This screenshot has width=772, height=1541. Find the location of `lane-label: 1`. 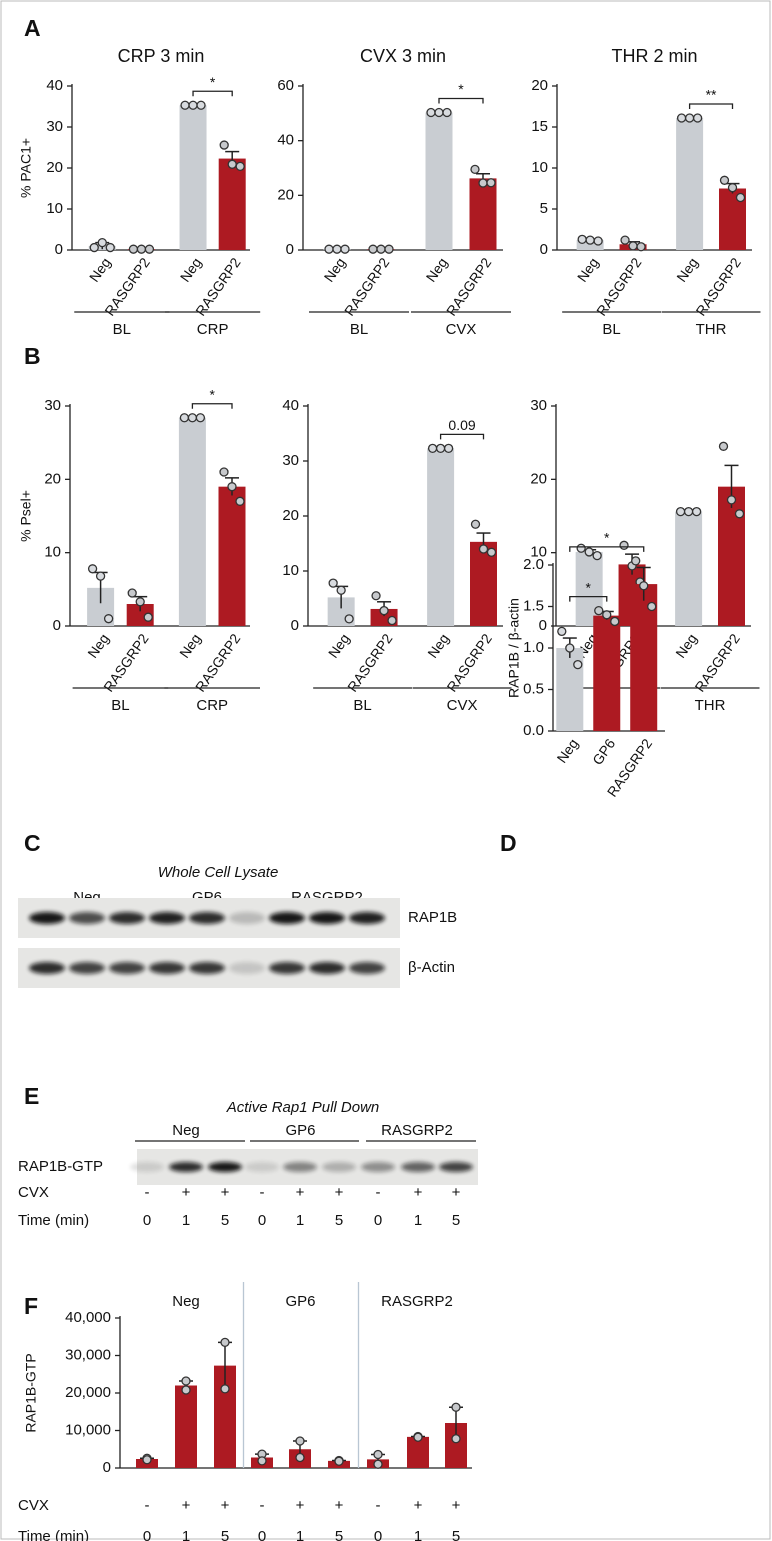

lane-label: 1 is located at coordinates (418, 1220).